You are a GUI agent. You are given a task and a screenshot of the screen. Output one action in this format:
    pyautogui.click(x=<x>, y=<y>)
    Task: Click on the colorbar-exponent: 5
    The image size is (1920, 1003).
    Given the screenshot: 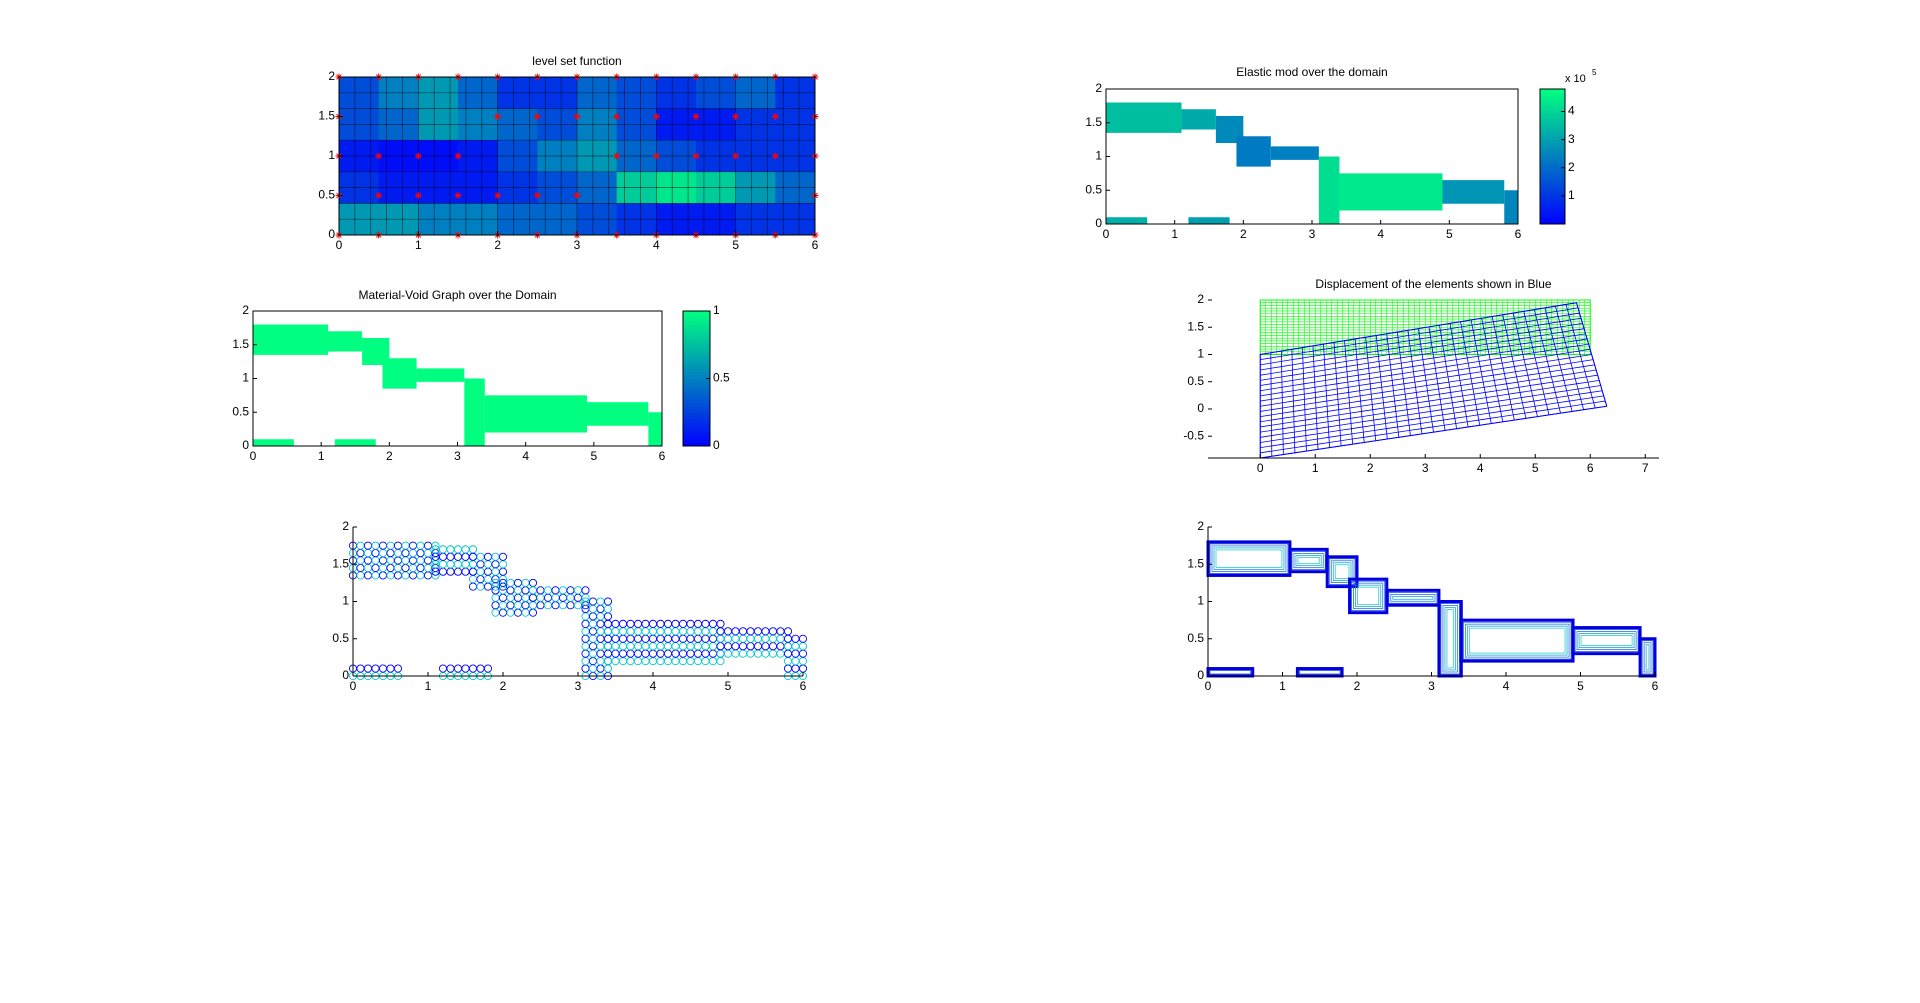 What is the action you would take?
    pyautogui.click(x=1594, y=72)
    